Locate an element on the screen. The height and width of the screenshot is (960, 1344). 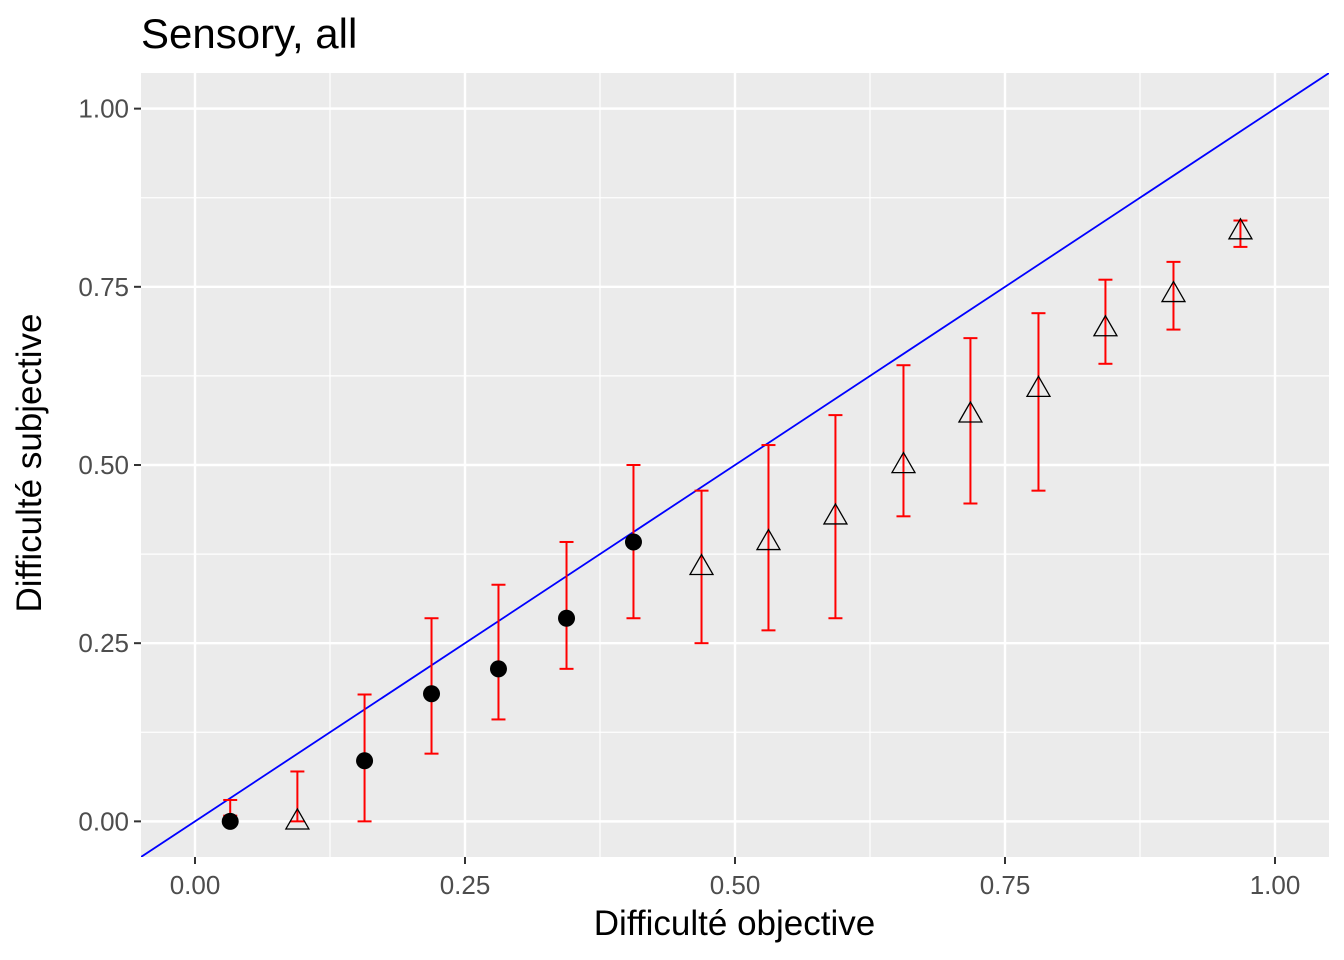
x-axis-title: Difficulté objective is located at coordinates (734, 923).